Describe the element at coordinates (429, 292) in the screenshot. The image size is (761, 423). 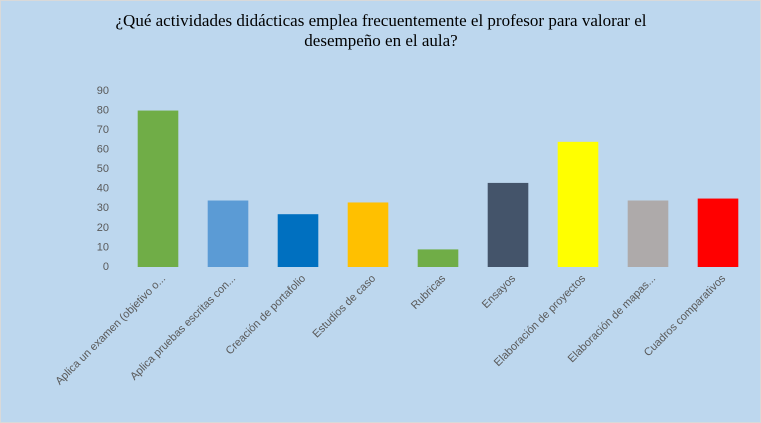
I see `x-tick-label: Rubricas` at that location.